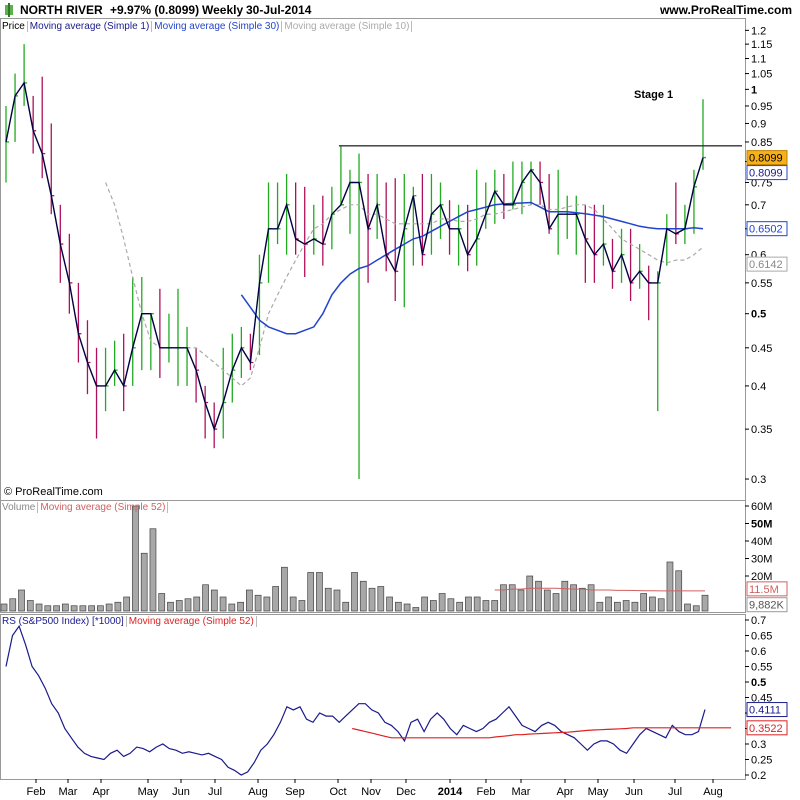 The image size is (800, 800). I want to click on volume-ma-label: Moving average (Simple 52), so click(103, 507).